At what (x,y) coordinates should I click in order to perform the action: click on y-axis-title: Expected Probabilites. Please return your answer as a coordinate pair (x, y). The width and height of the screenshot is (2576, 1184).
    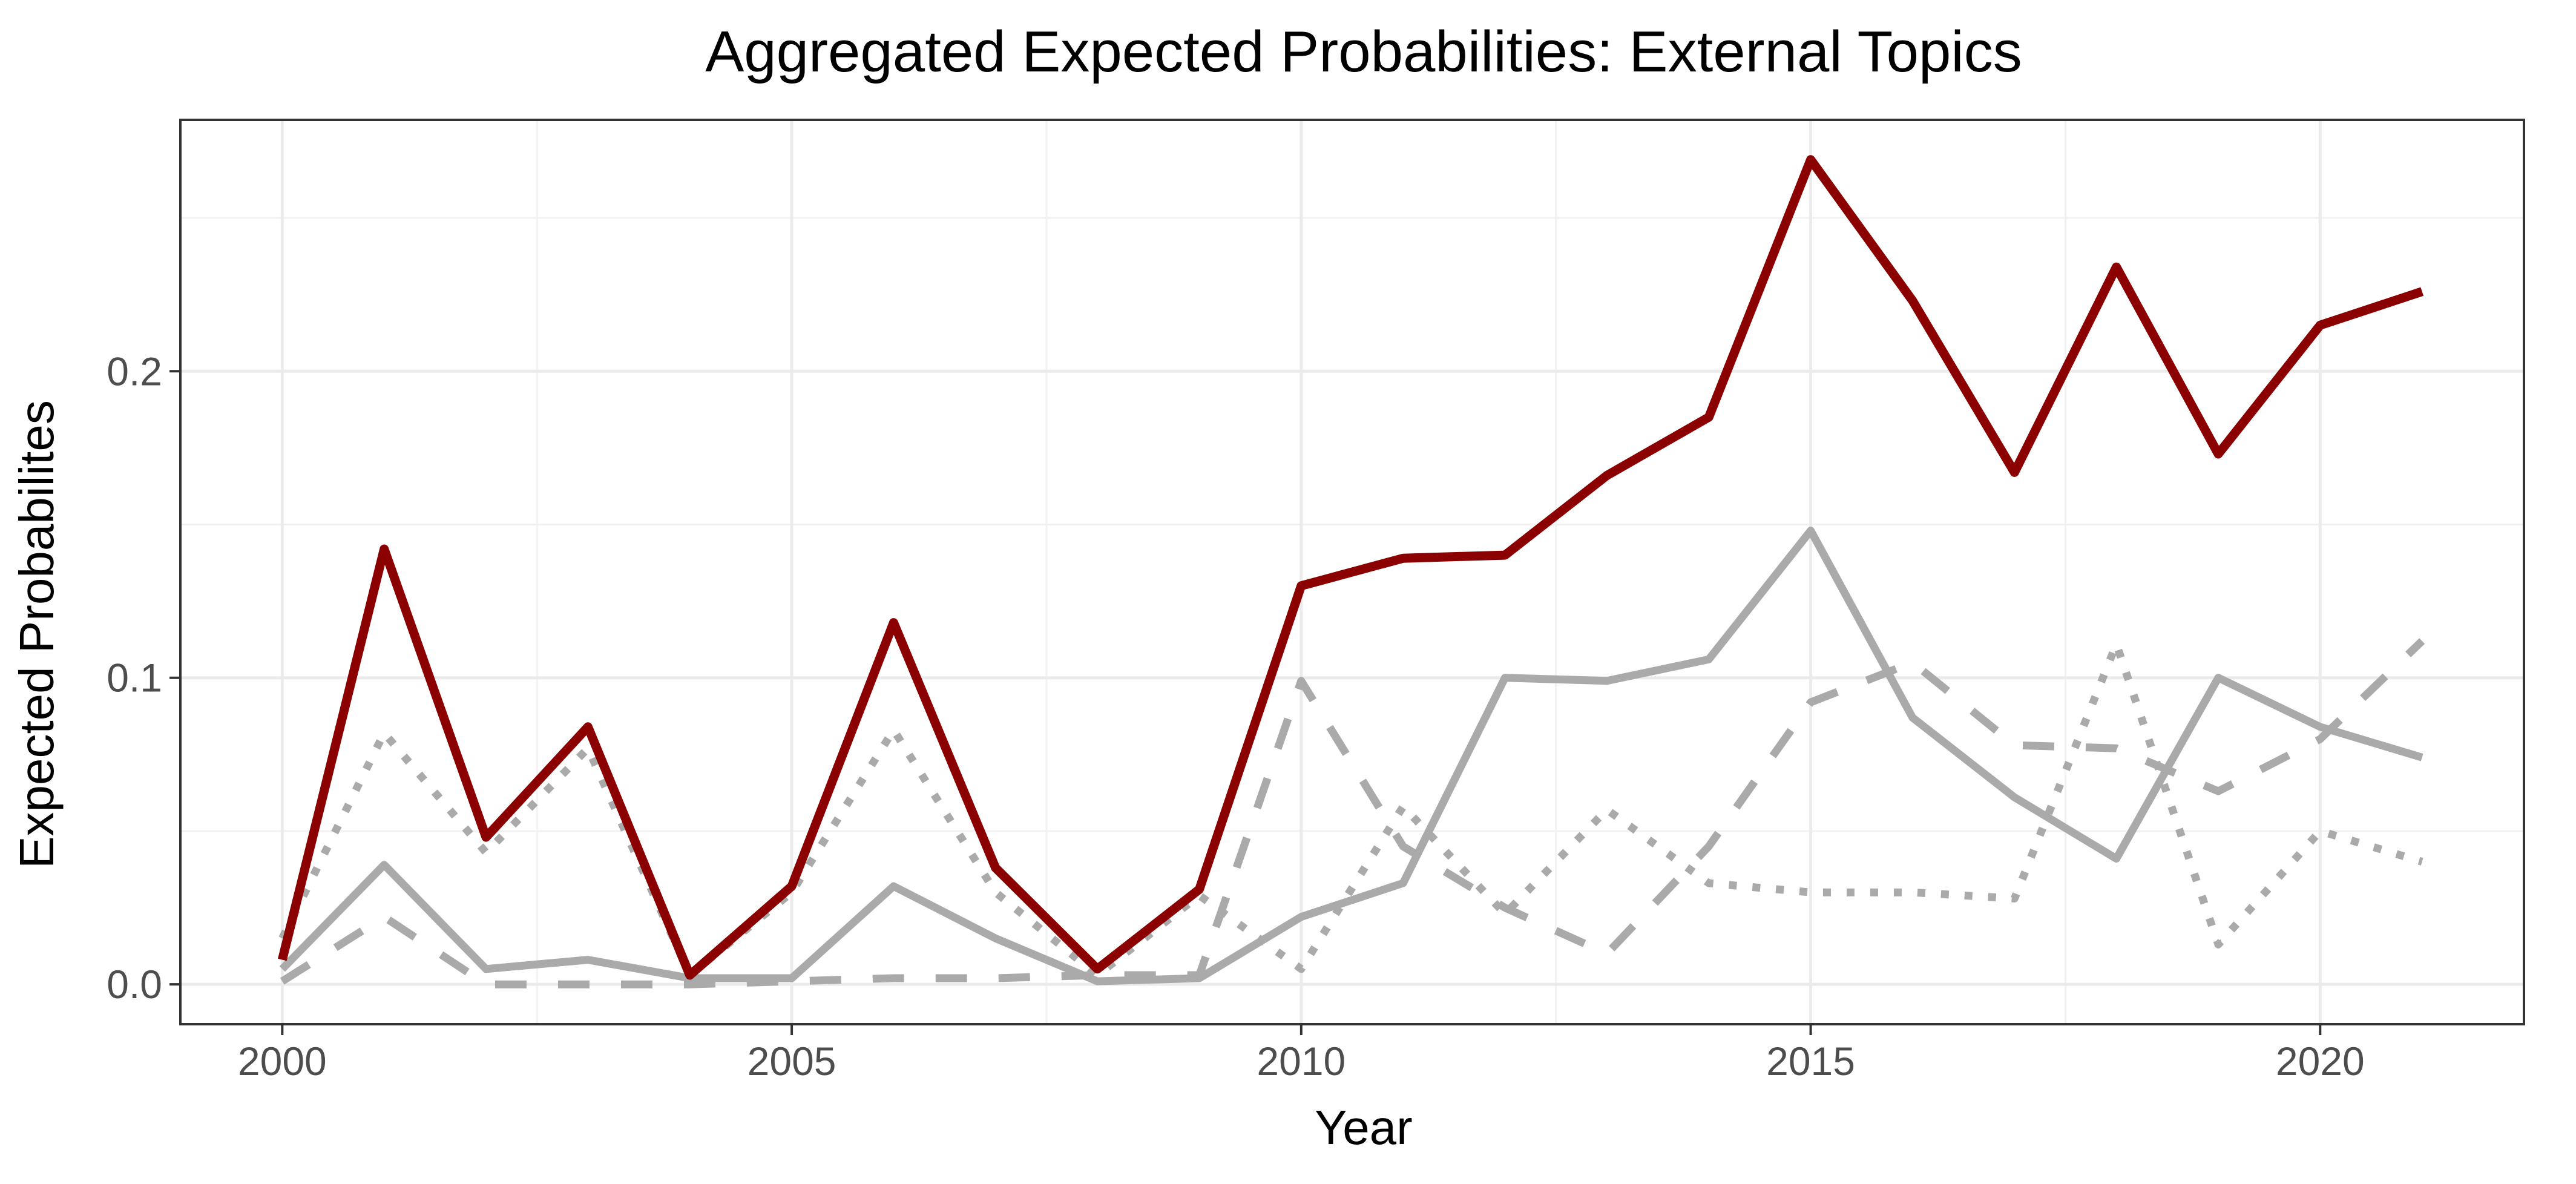
    Looking at the image, I should click on (37, 634).